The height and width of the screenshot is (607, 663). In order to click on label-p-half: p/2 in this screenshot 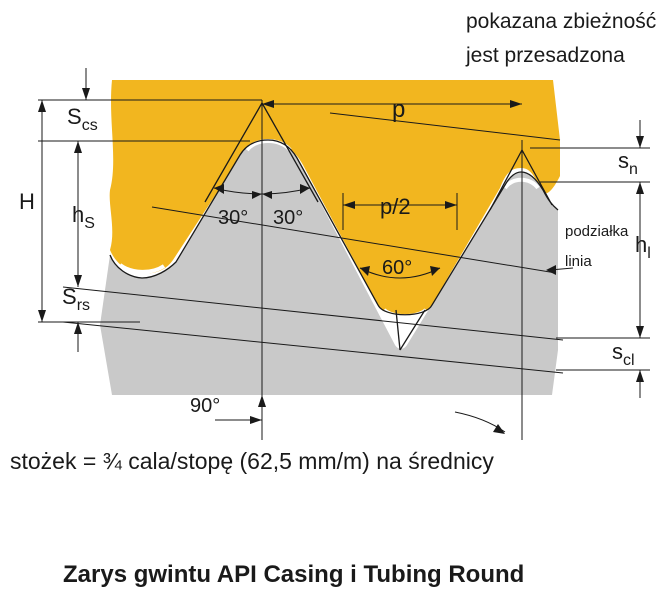, I will do `click(395, 206)`.